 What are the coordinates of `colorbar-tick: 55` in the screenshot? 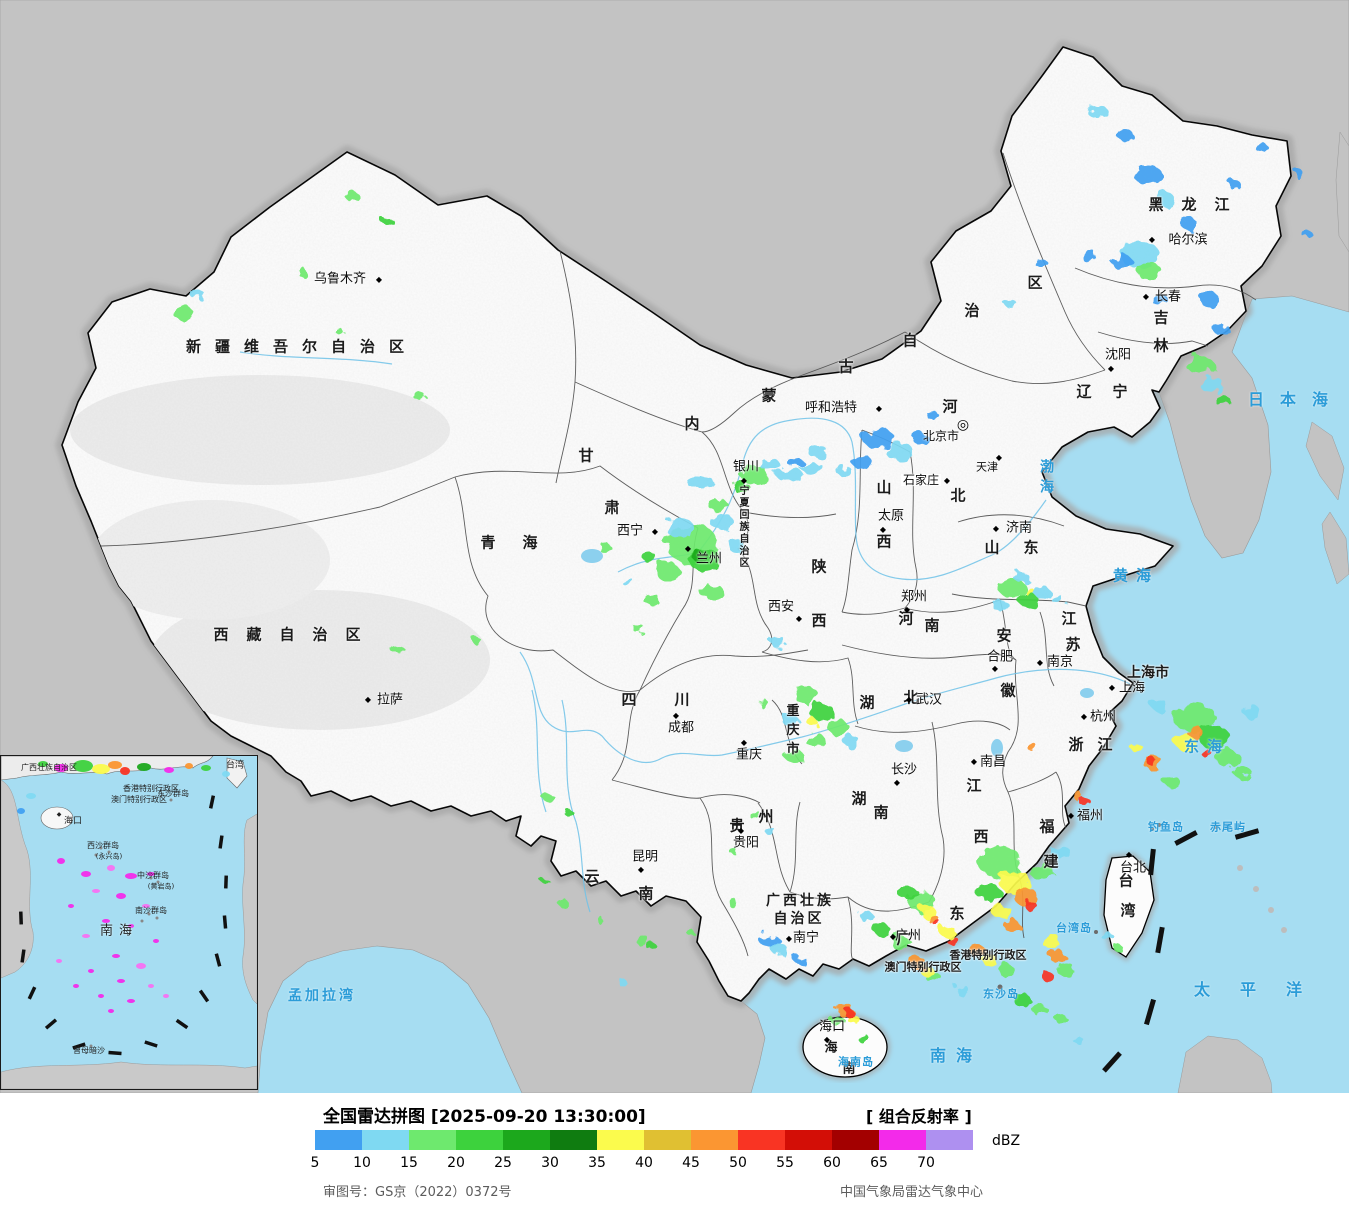 It's located at (785, 1163).